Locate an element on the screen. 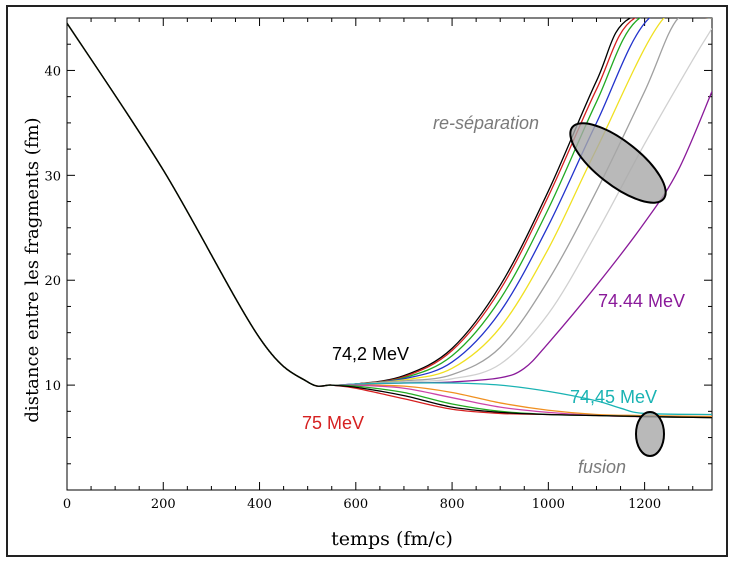  x-axis-label: temps (fm/c) is located at coordinates (392, 539).